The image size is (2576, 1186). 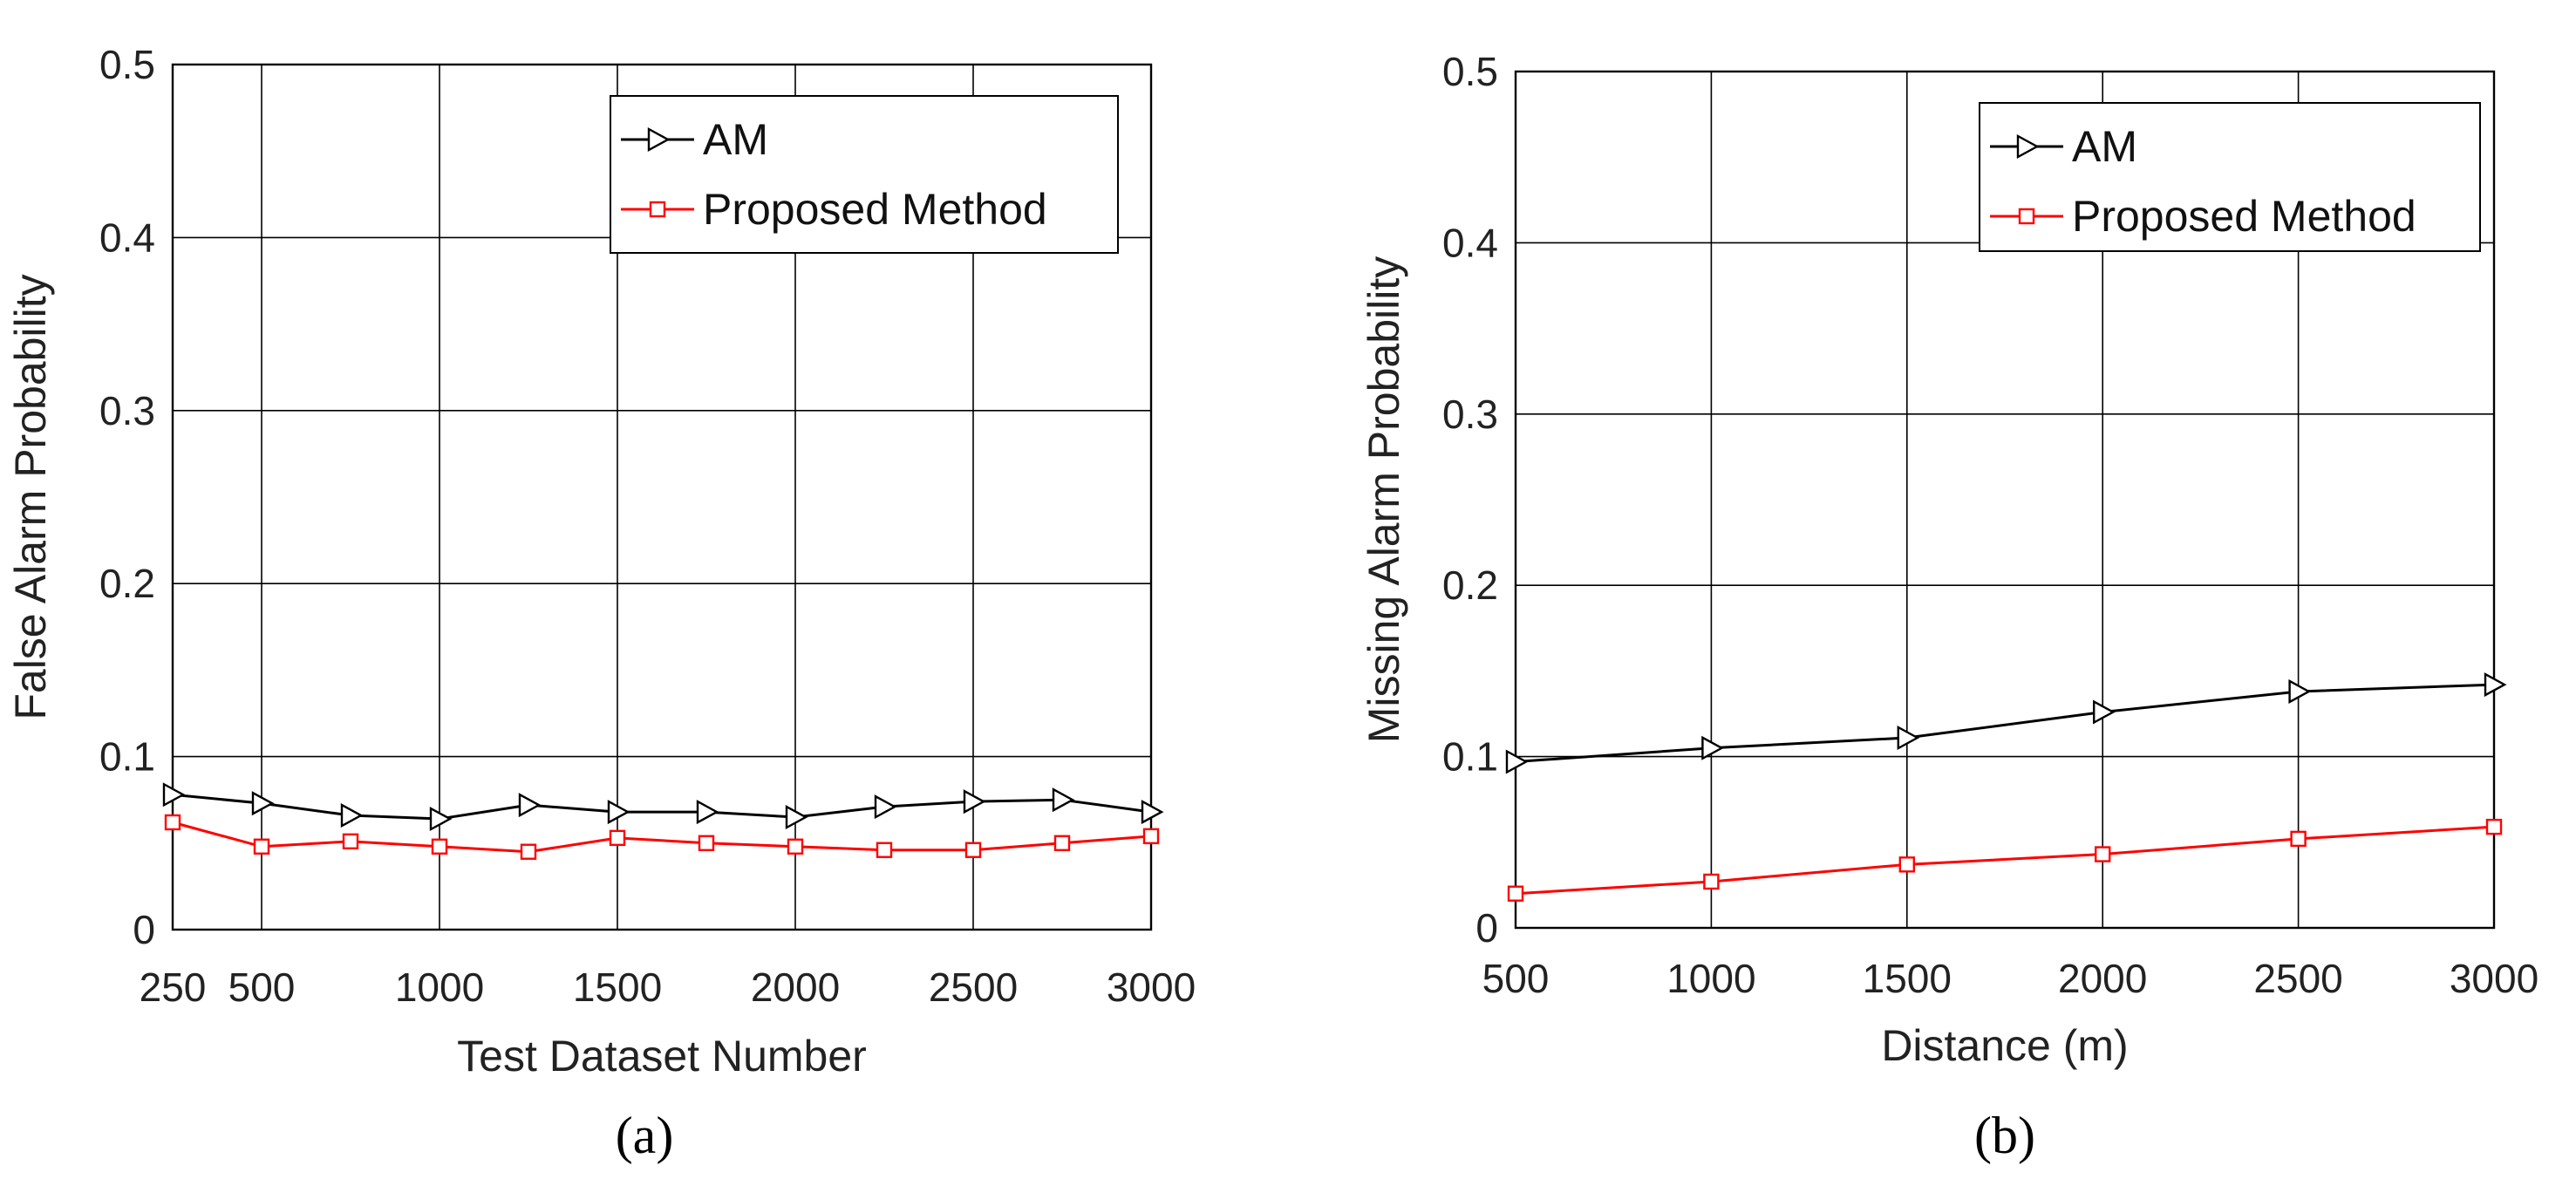 What do you see at coordinates (662, 1056) in the screenshot?
I see `x-axis-label: Test Dataset Number` at bounding box center [662, 1056].